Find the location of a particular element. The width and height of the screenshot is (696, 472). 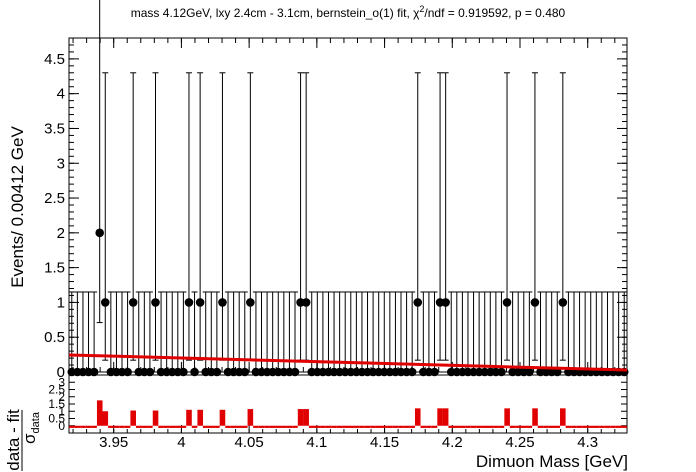

pull-plot: 3.95 4 4.05 4.1 4.15 4.2 4.25 4.3 00.511.522.53 is located at coordinates (338, 412).